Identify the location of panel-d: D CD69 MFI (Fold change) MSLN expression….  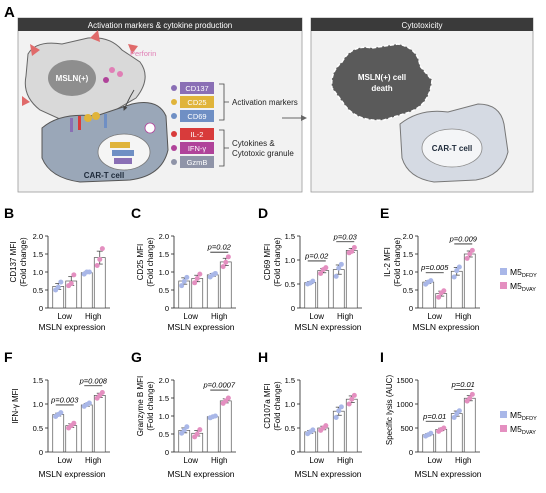
(310, 268).